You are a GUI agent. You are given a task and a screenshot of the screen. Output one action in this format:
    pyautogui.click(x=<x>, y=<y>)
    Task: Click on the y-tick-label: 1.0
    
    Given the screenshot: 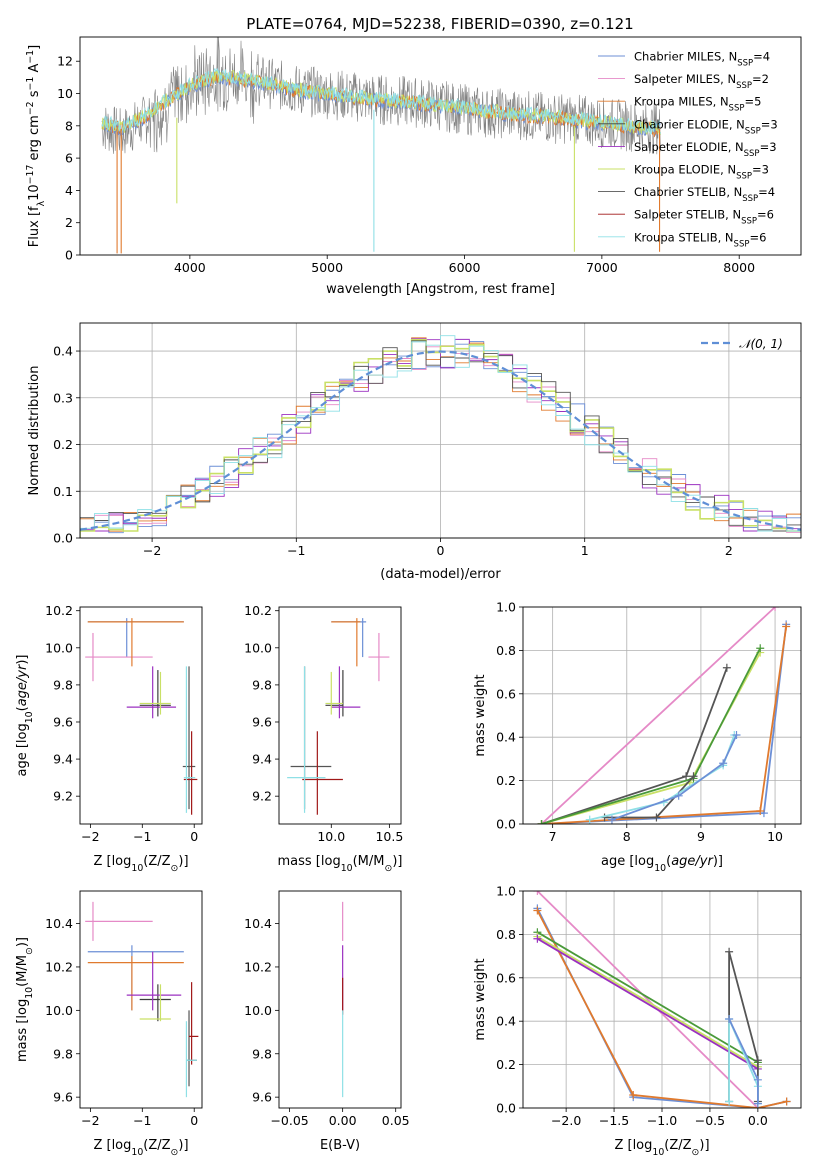 What is the action you would take?
    pyautogui.click(x=506, y=891)
    